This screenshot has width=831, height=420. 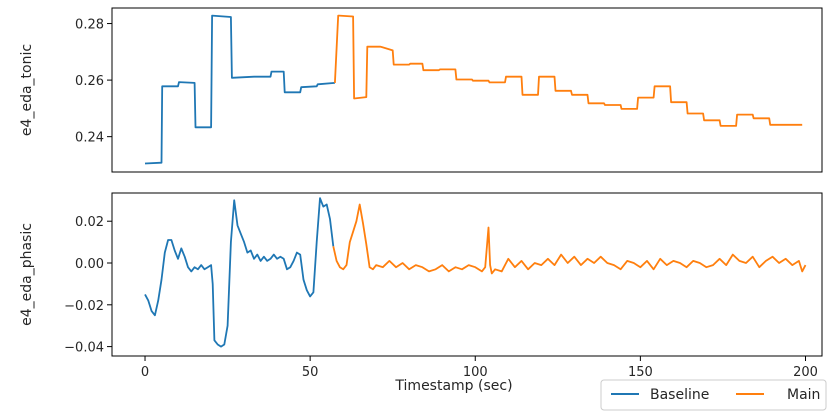 I want to click on x-tick-label: 50, so click(x=310, y=372).